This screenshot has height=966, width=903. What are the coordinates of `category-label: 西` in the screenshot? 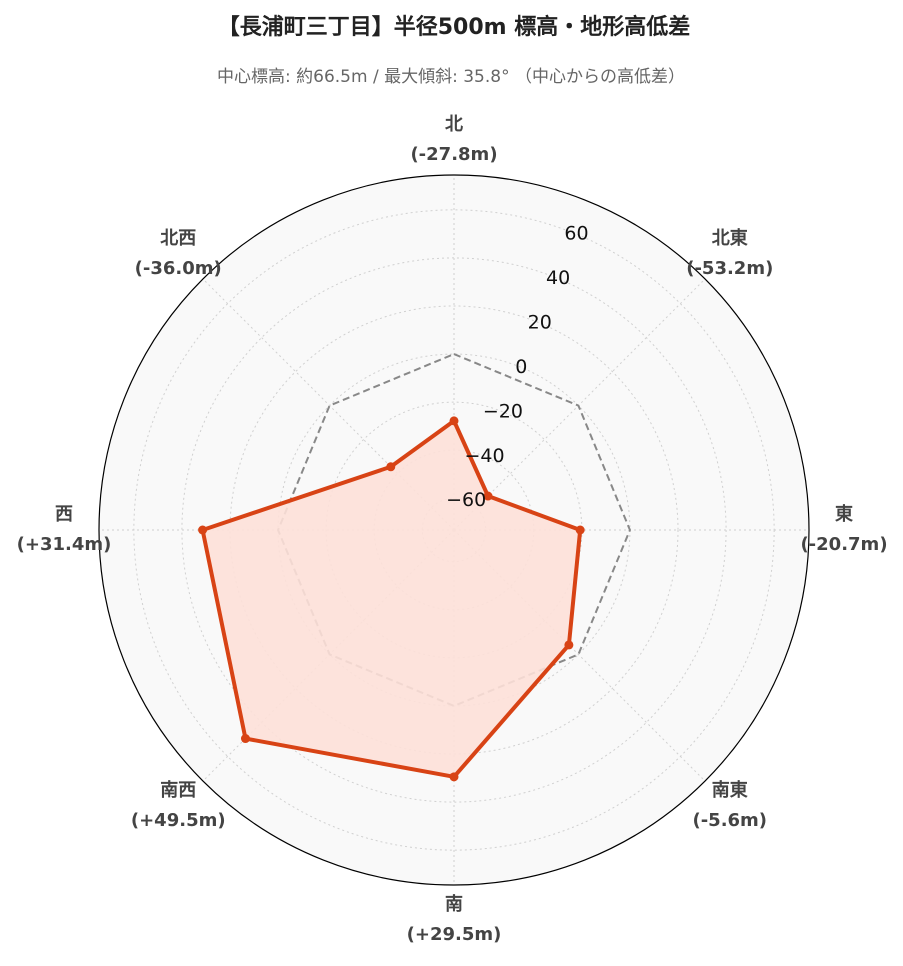 It's located at (64, 514).